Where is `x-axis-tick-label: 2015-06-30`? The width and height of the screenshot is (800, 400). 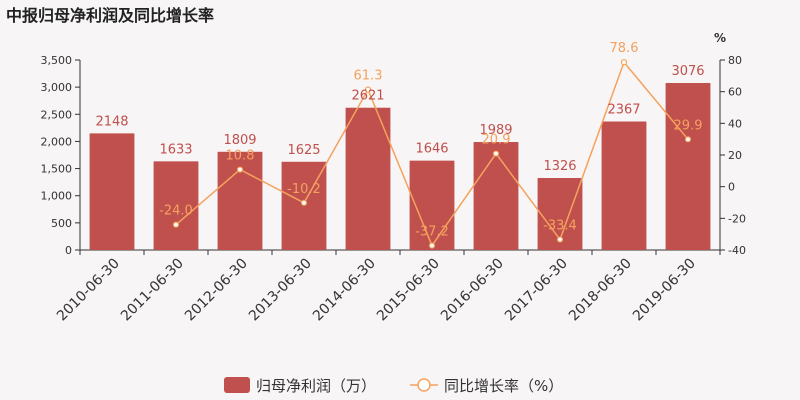
x-axis-tick-label: 2015-06-30 is located at coordinates (408, 290).